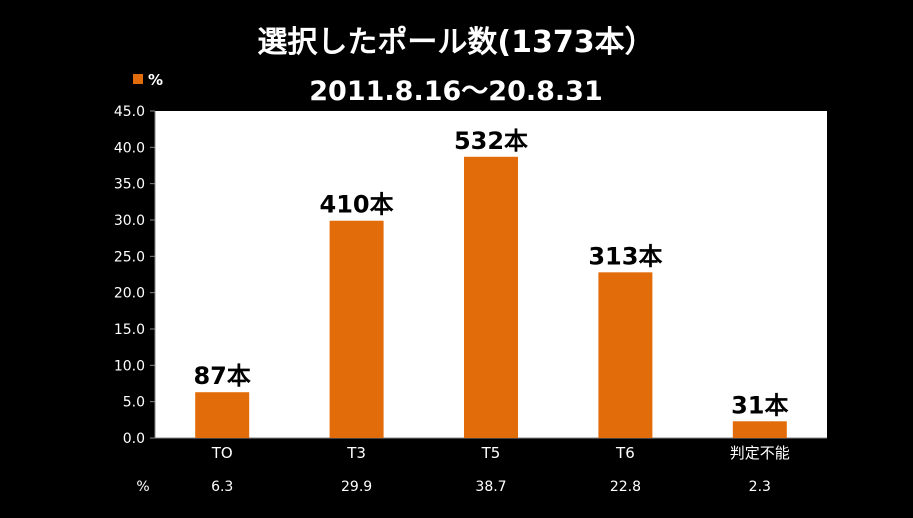 This screenshot has width=913, height=518. Describe the element at coordinates (129, 366) in the screenshot. I see `y-tick-label: 10.0` at that location.